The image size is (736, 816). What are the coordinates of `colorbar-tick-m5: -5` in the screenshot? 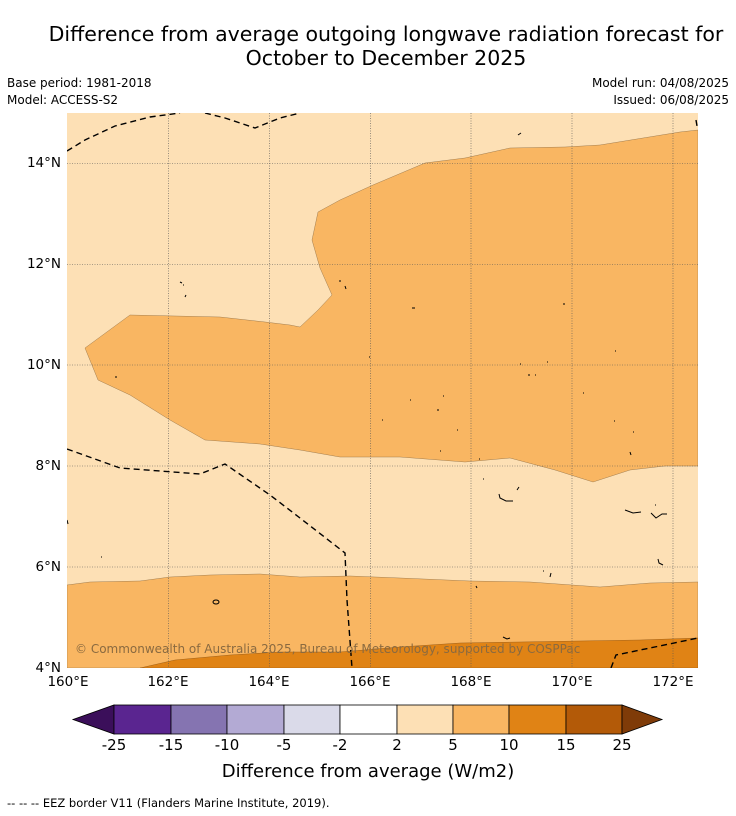 It's located at (284, 745).